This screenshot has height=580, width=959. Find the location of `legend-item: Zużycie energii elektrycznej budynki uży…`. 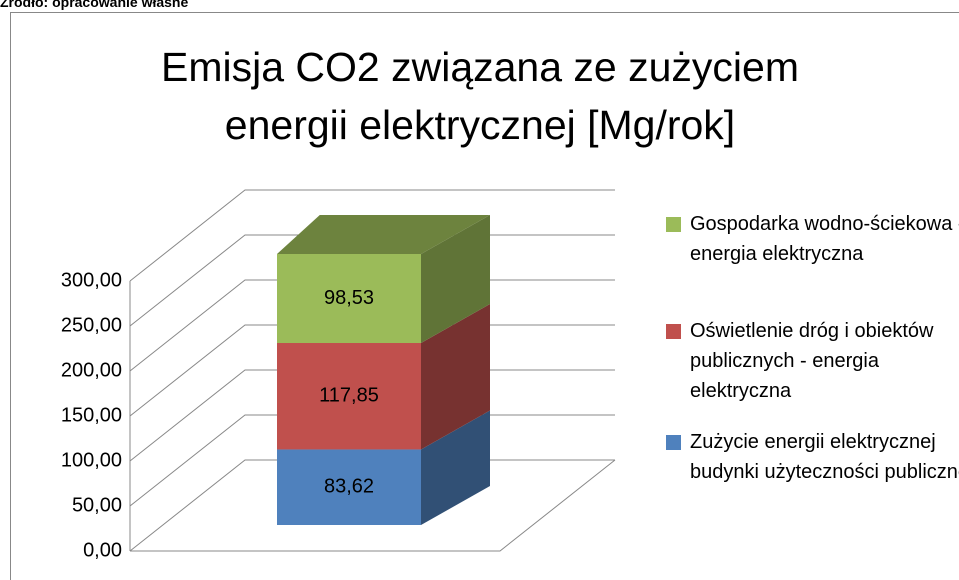

legend-item: Zużycie energii elektrycznej budynki uży… is located at coordinates (812, 457).